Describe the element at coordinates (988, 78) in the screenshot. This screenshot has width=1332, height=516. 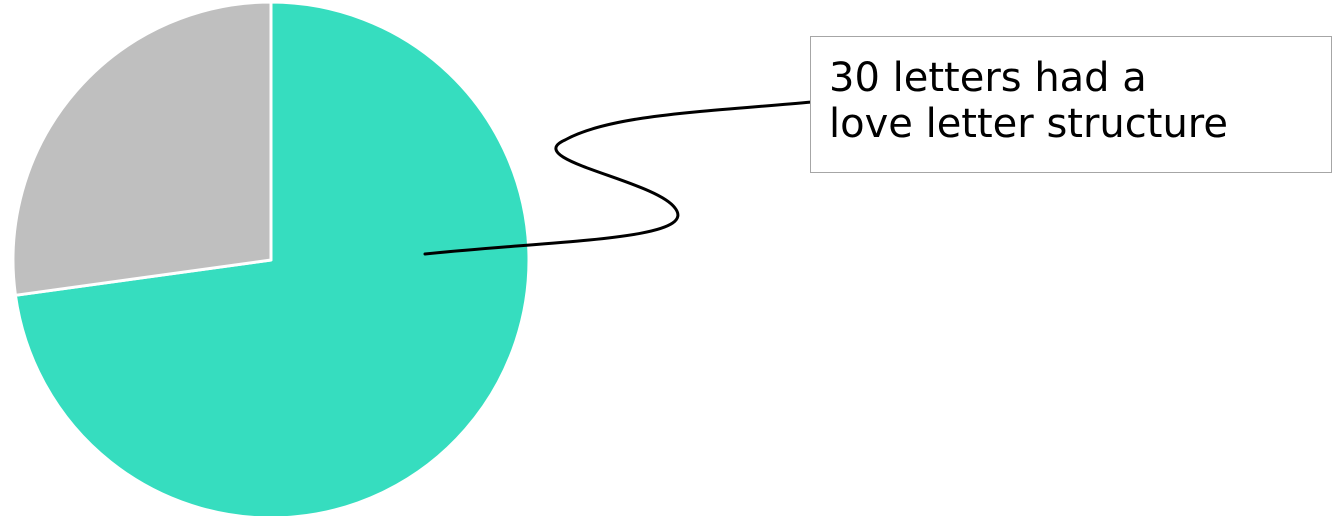
I see `annotation-text-line-1: 30 letters had a` at that location.